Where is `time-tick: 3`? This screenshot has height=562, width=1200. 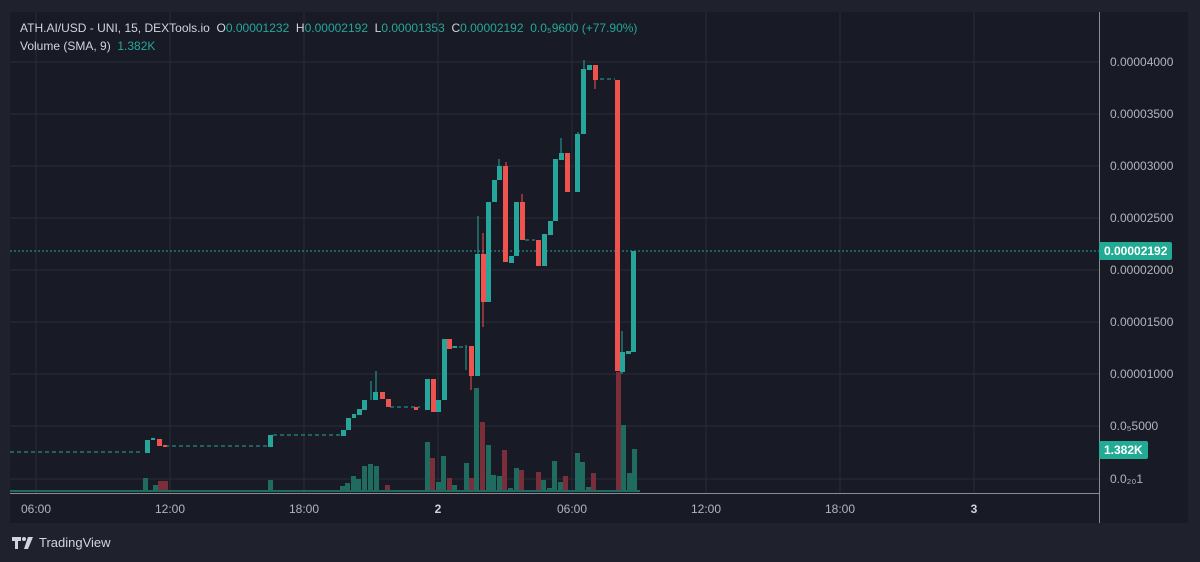 time-tick: 3 is located at coordinates (974, 509).